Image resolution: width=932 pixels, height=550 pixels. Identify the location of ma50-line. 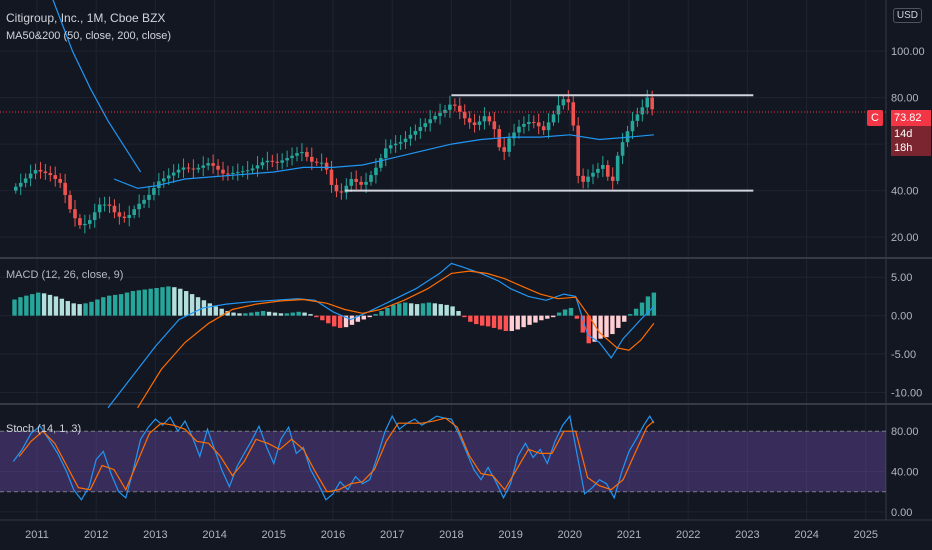
(383, 161).